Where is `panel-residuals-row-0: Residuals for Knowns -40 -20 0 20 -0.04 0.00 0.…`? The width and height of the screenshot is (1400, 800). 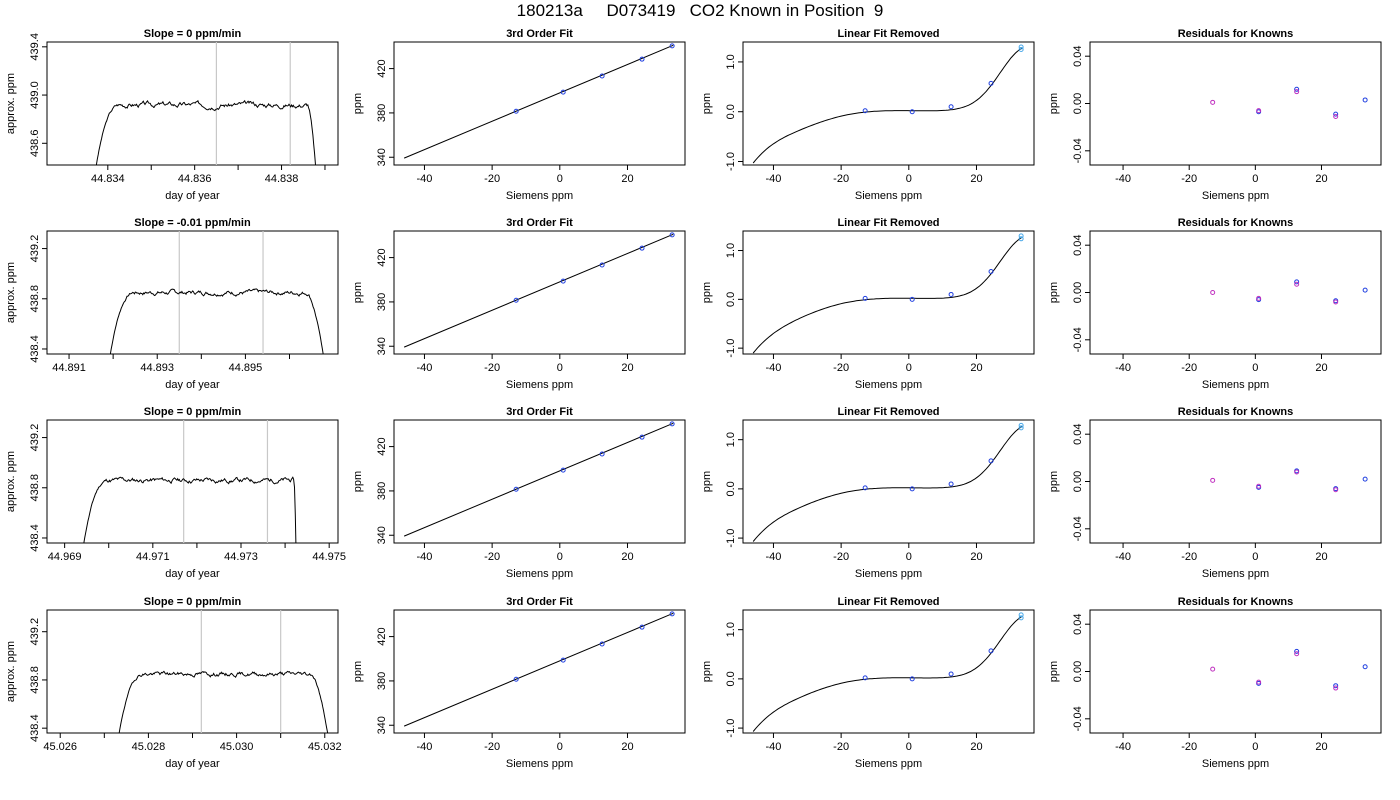
panel-residuals-row-0: Residuals for Knowns -40 -20 0 20 -0.04 0.00 0.… is located at coordinates (1215, 115).